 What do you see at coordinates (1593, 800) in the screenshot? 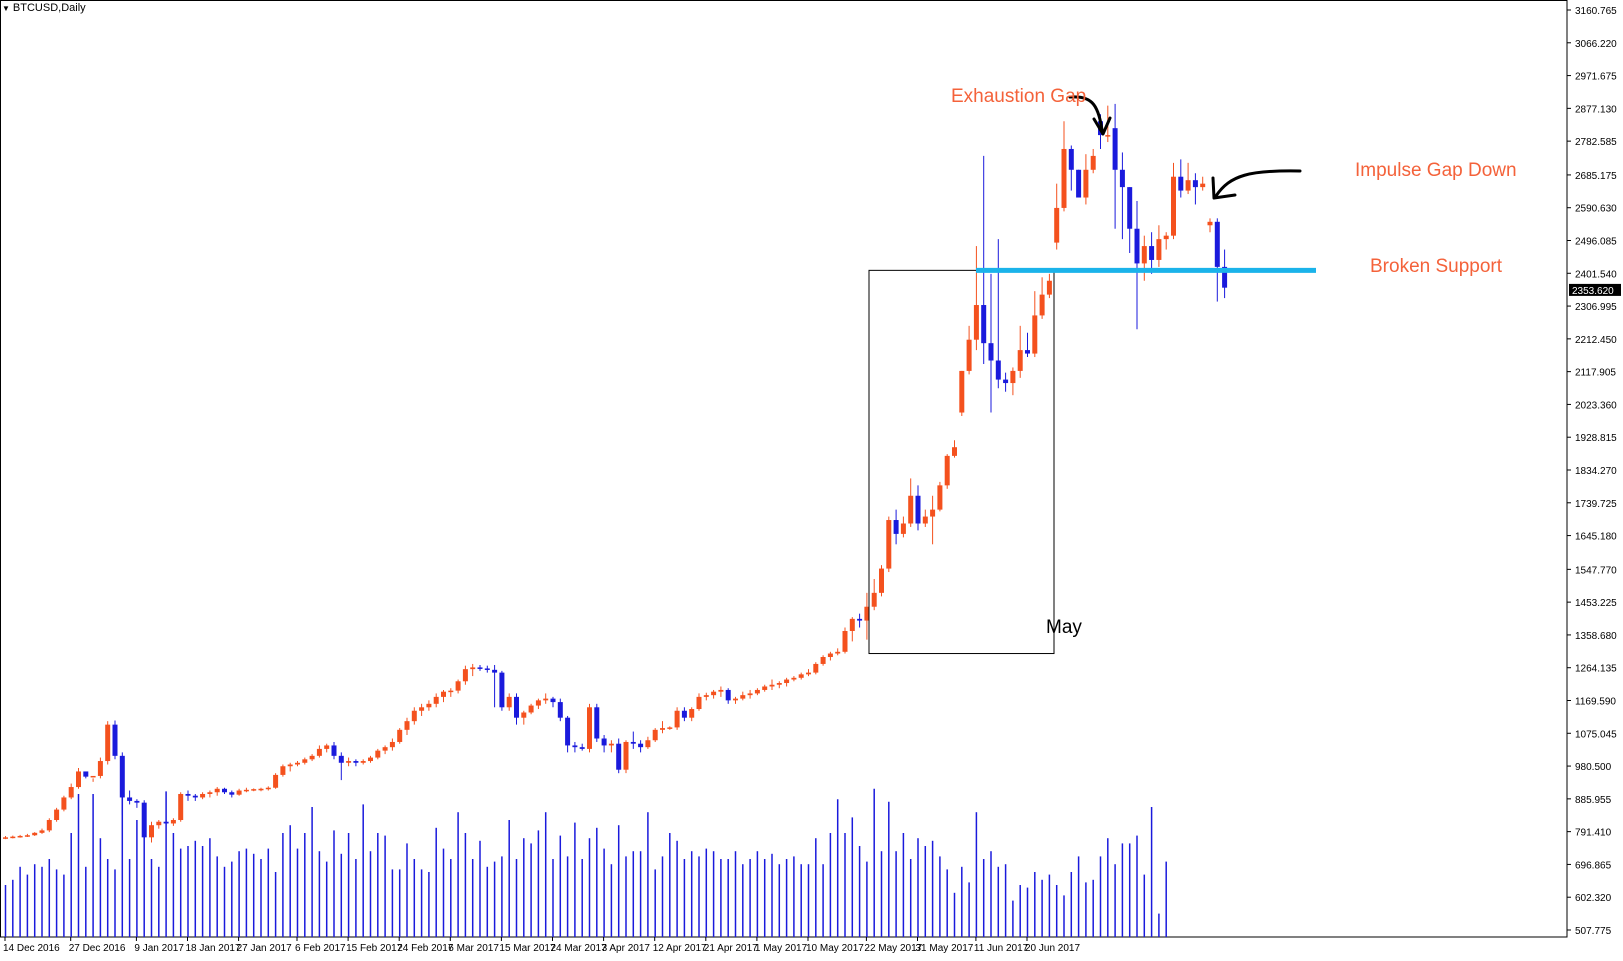
I see `y-tick-label: 885.955` at bounding box center [1593, 800].